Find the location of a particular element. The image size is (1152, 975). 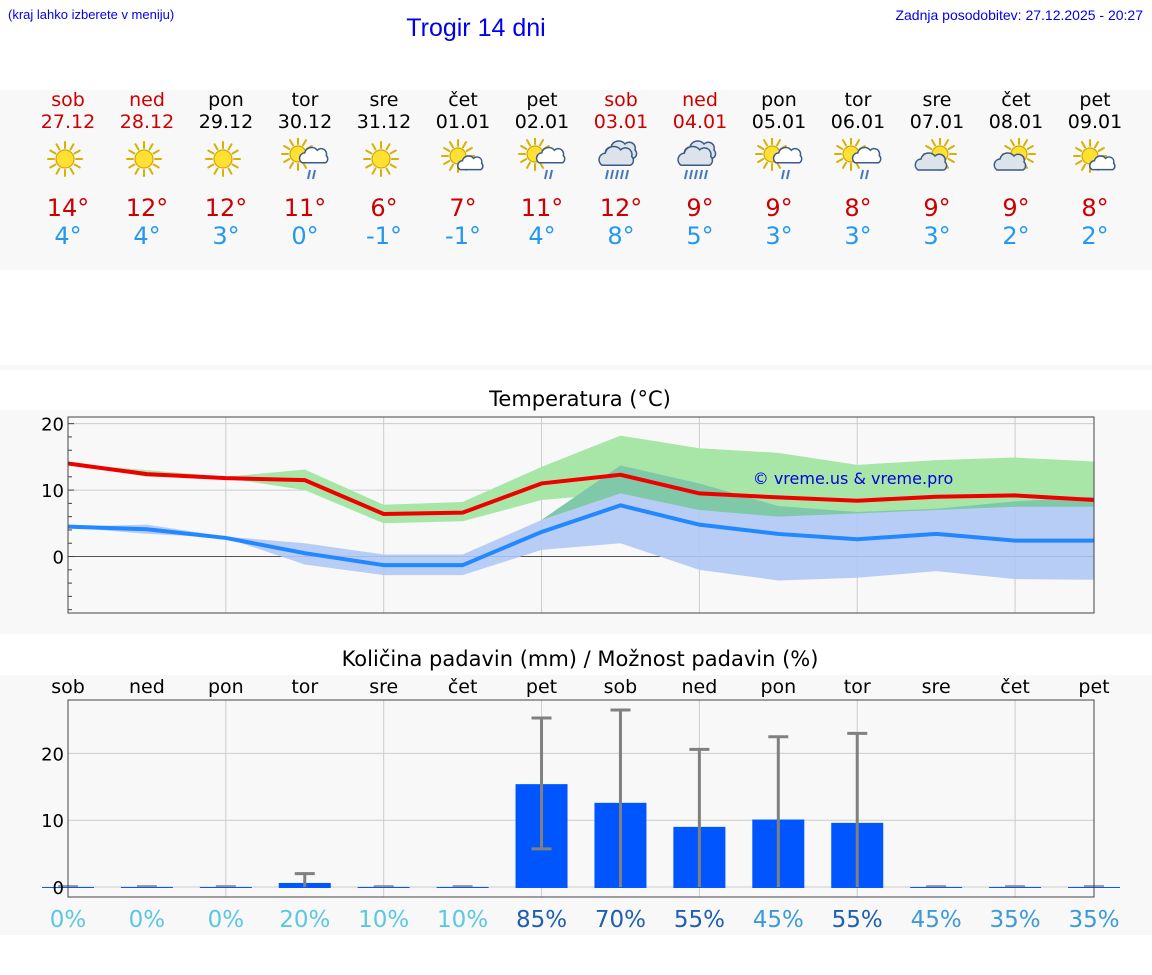

sun-cloud-rain-icon is located at coordinates (305, 159).